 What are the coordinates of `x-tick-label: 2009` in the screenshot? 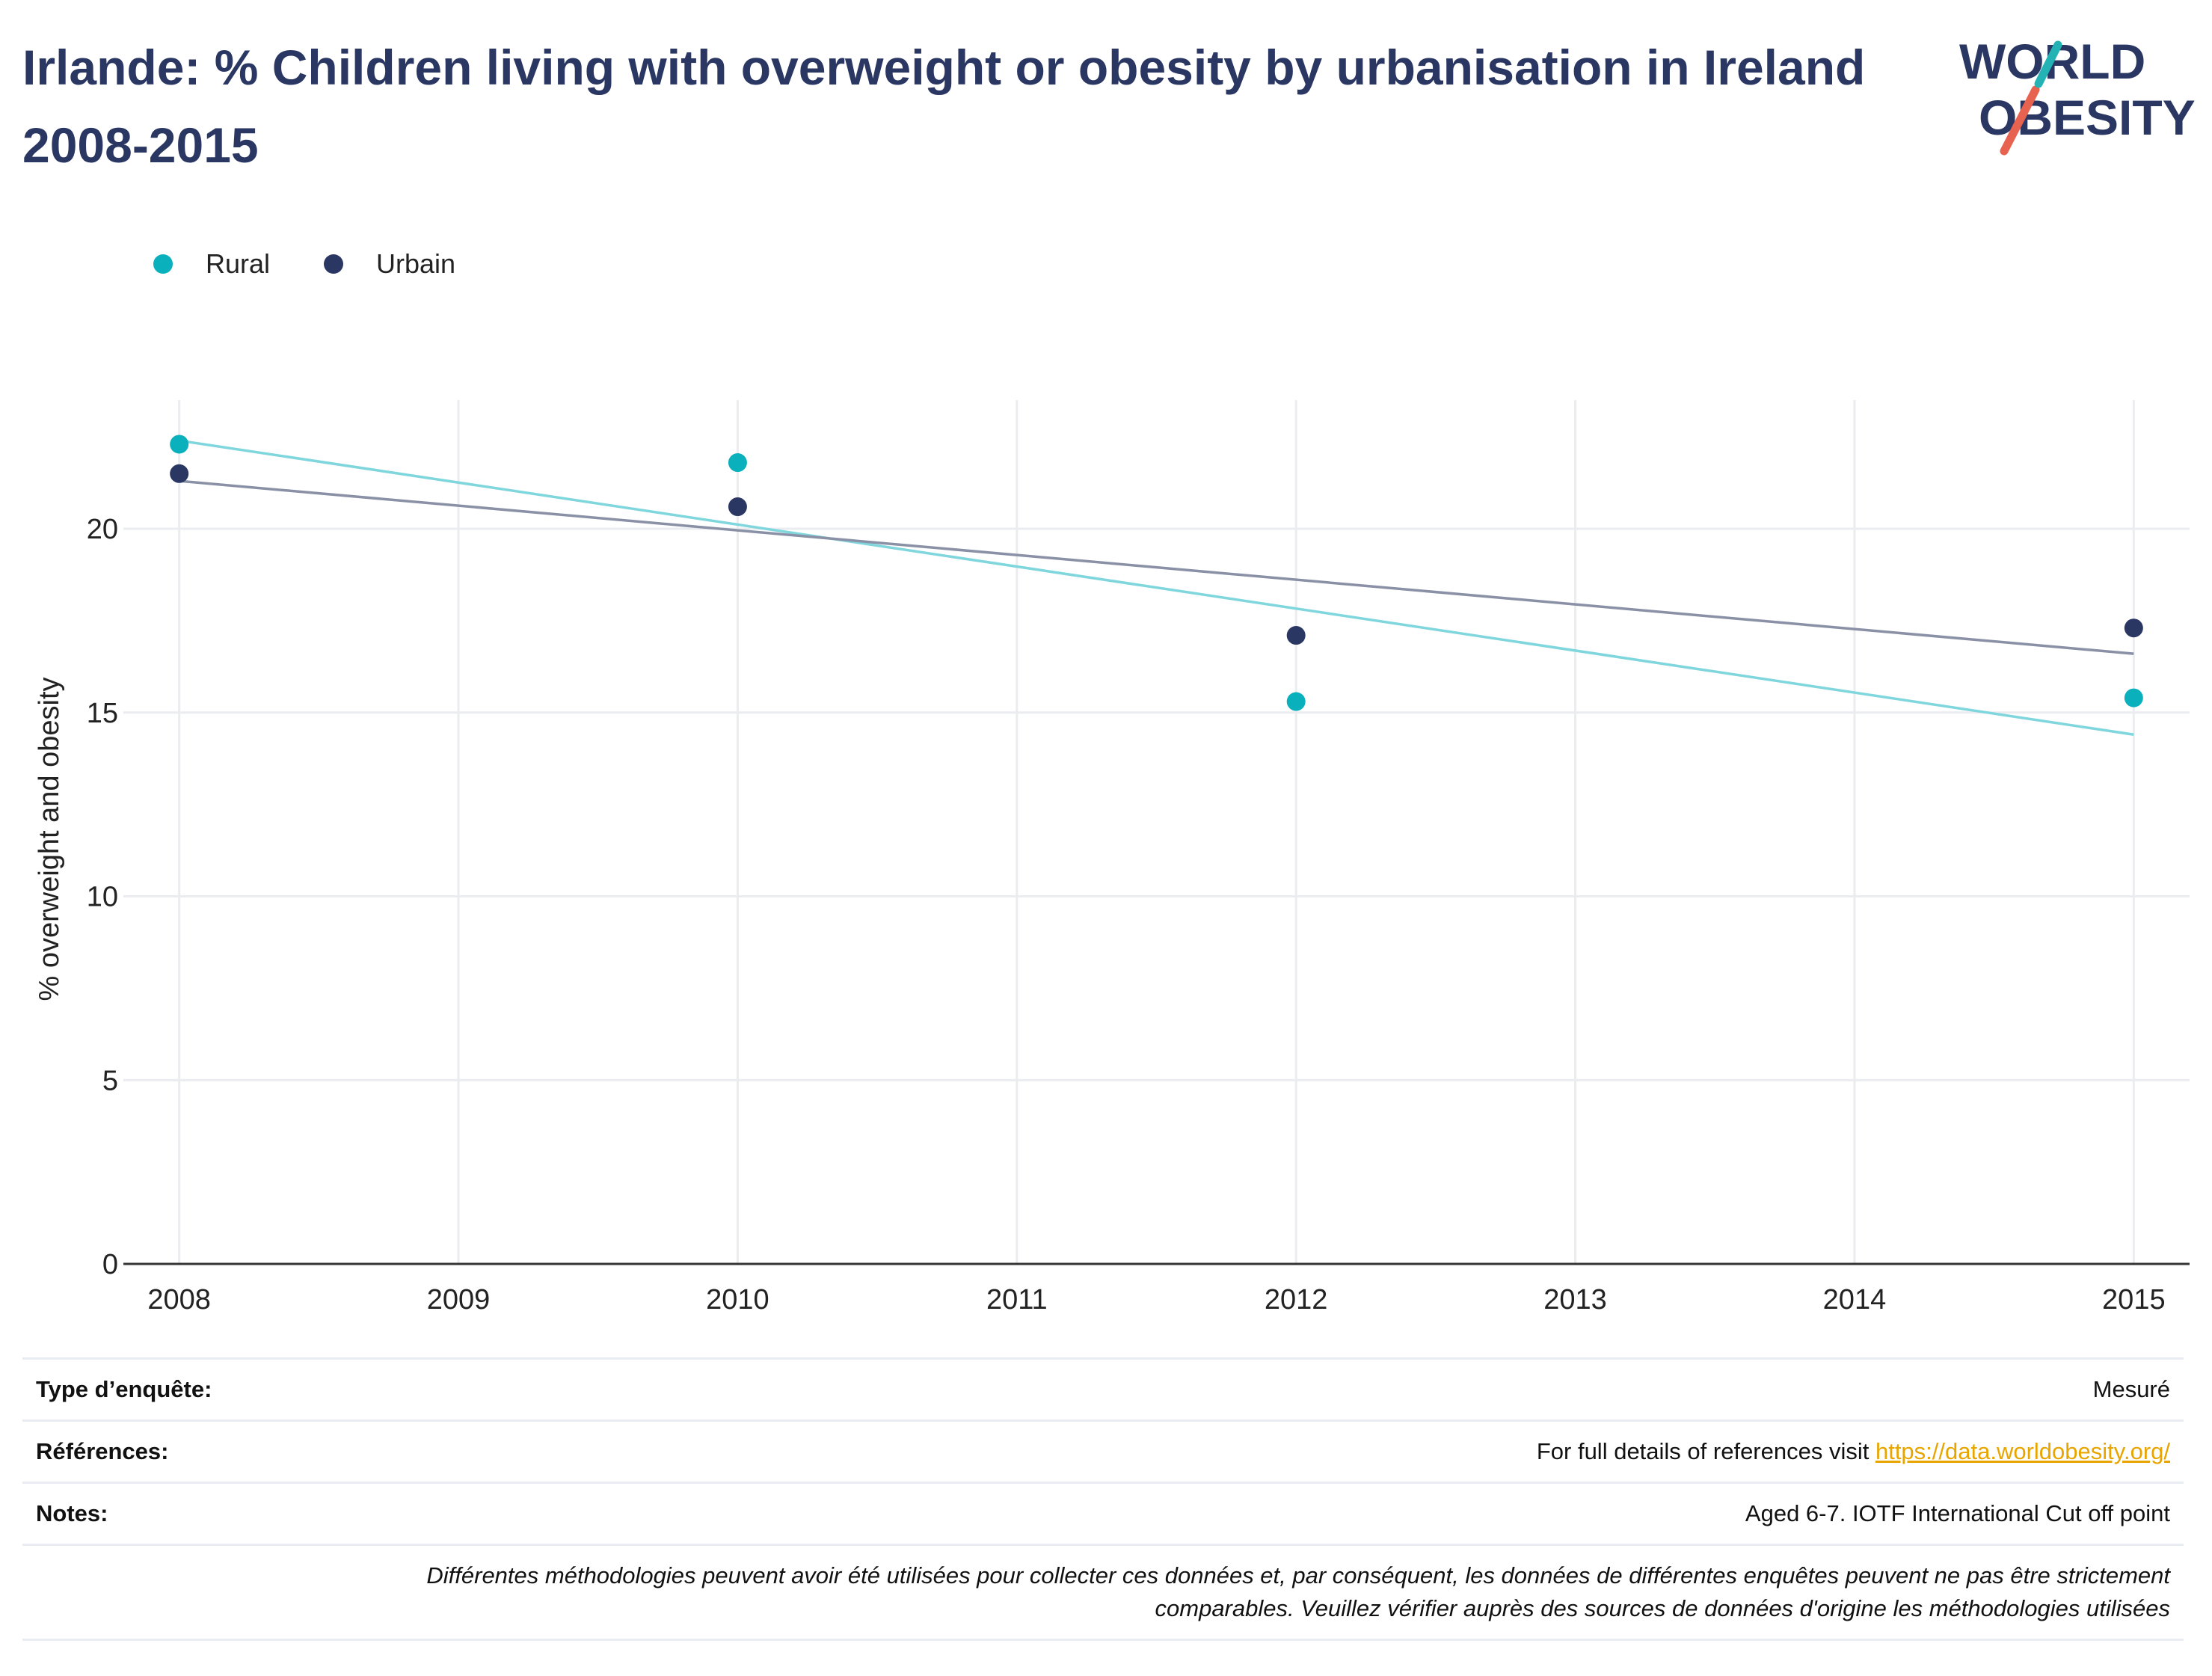 It's located at (459, 1300).